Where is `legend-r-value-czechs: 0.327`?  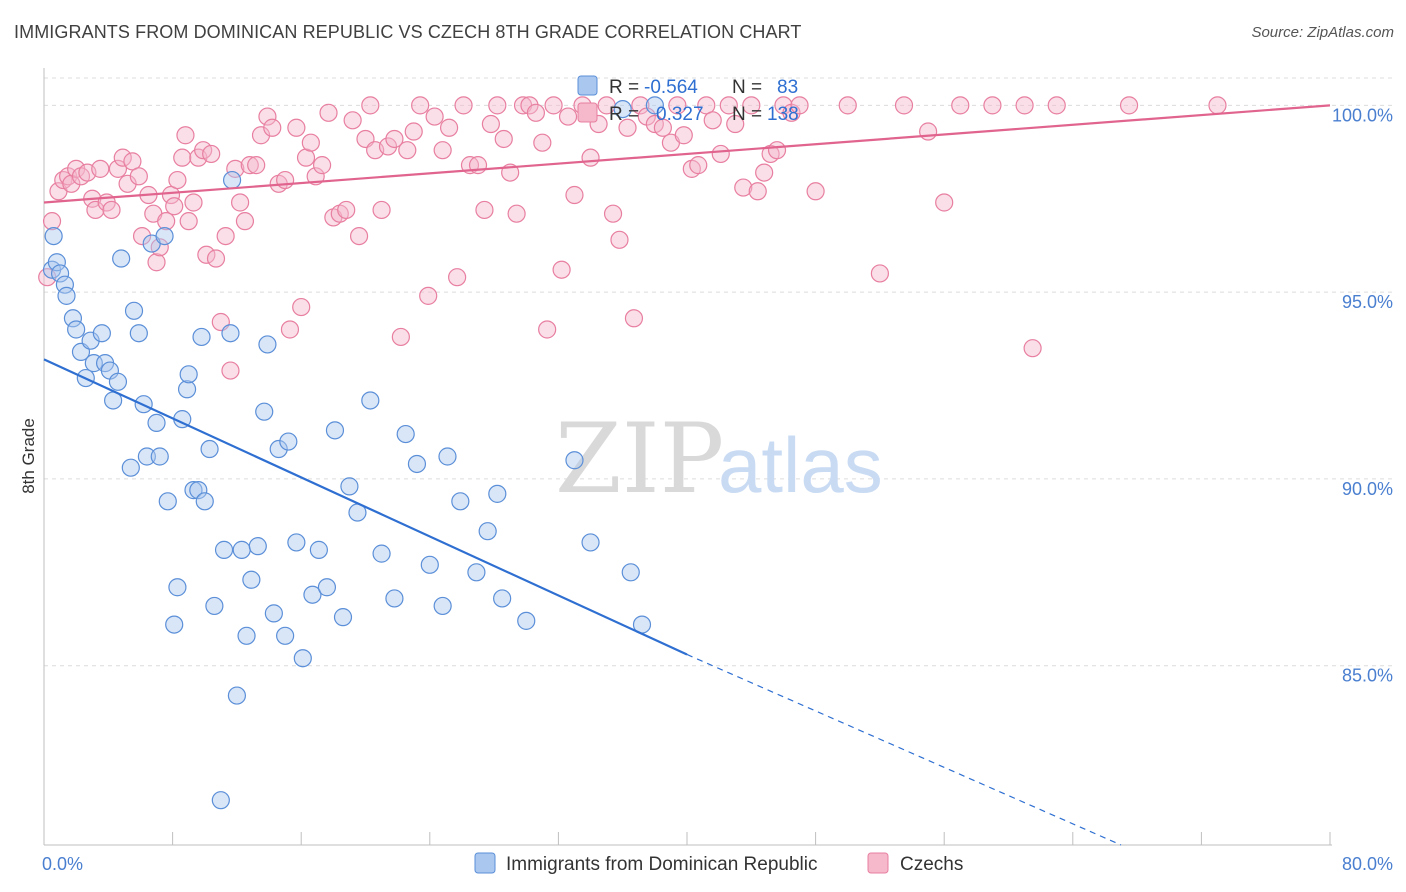 legend-r-value-czechs: 0.327 is located at coordinates (680, 114).